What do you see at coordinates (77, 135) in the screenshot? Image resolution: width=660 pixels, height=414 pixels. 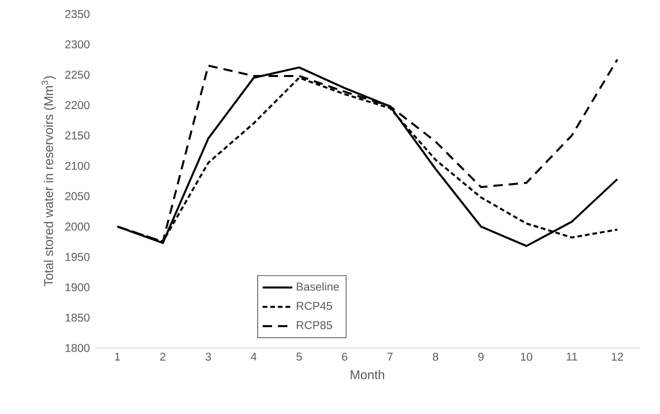 I see `y-tick-label: 2150` at bounding box center [77, 135].